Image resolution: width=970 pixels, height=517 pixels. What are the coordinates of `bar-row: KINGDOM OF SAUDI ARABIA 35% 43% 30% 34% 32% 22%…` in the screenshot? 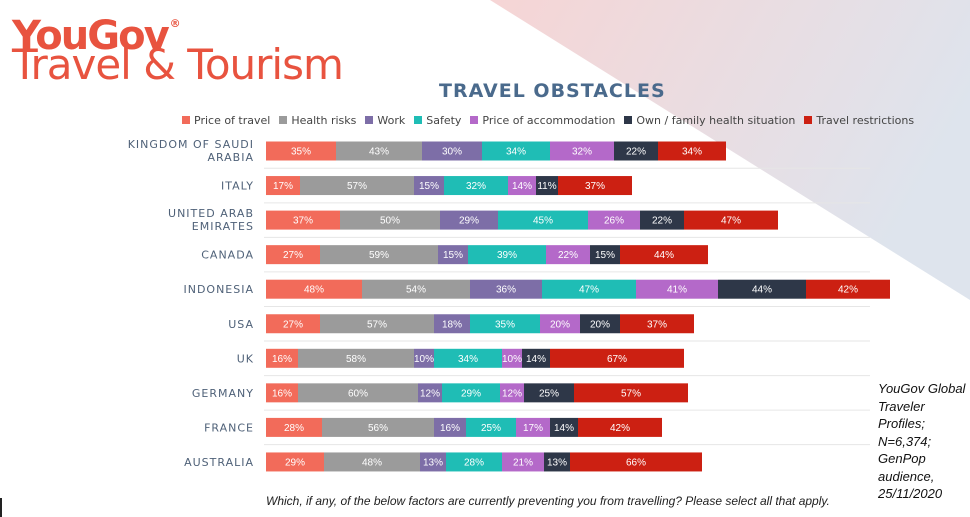 It's located at (427, 151).